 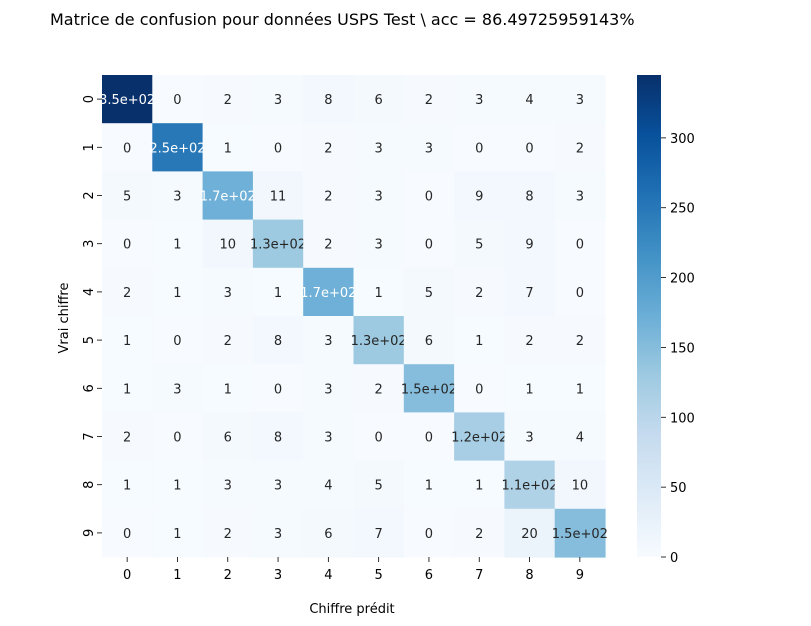 I want to click on colorbar-tick-label: 100, so click(x=682, y=418).